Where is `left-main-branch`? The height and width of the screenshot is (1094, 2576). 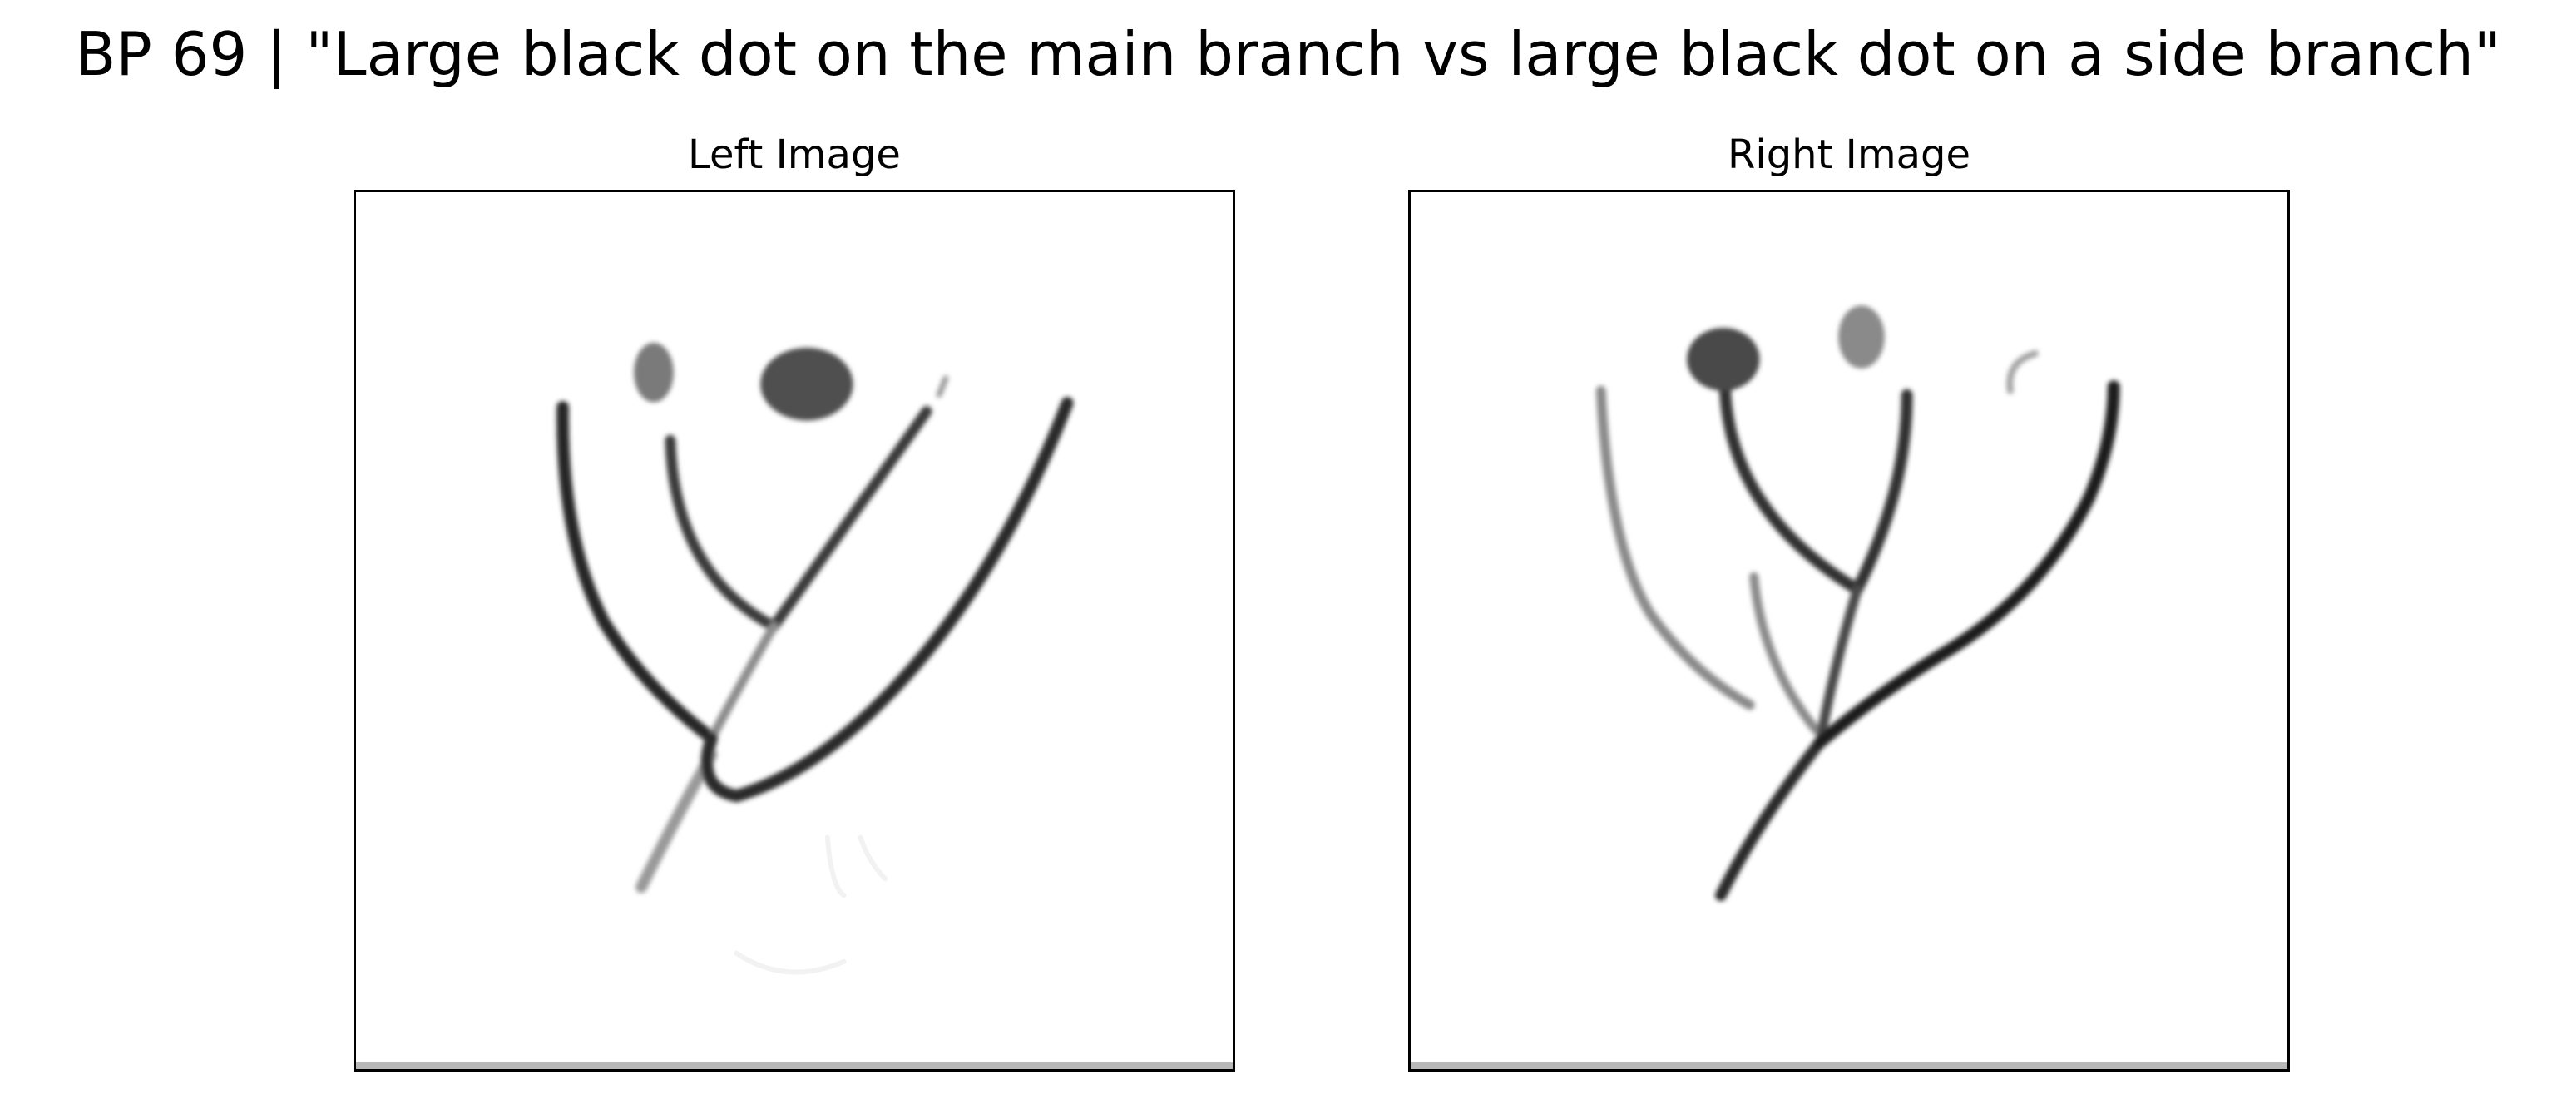
left-main-branch is located at coordinates (887, 600).